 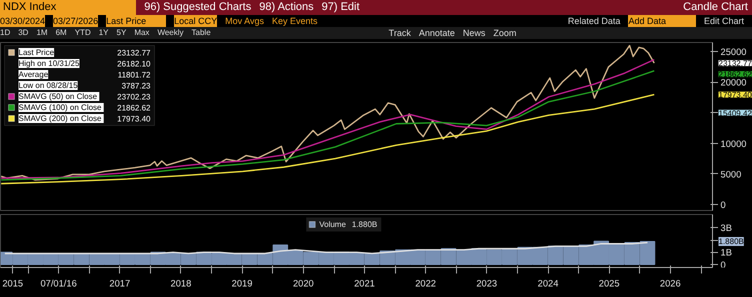 I want to click on text: 03/27/2026, so click(x=75, y=21).